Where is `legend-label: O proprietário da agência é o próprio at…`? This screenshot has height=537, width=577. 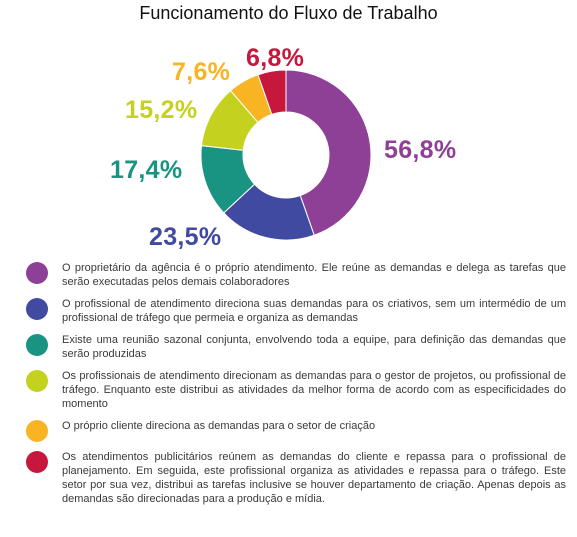 legend-label: O proprietário da agência é o próprio at… is located at coordinates (314, 275).